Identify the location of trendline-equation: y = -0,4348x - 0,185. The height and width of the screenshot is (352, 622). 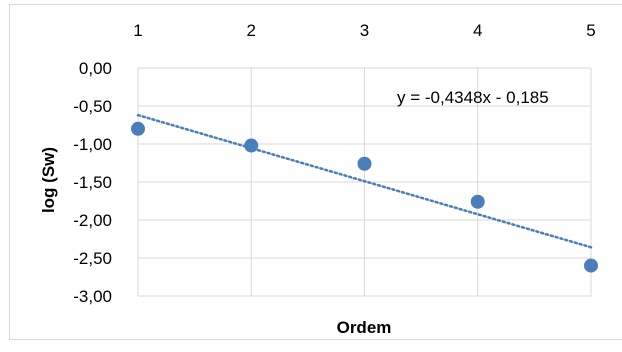
(473, 97).